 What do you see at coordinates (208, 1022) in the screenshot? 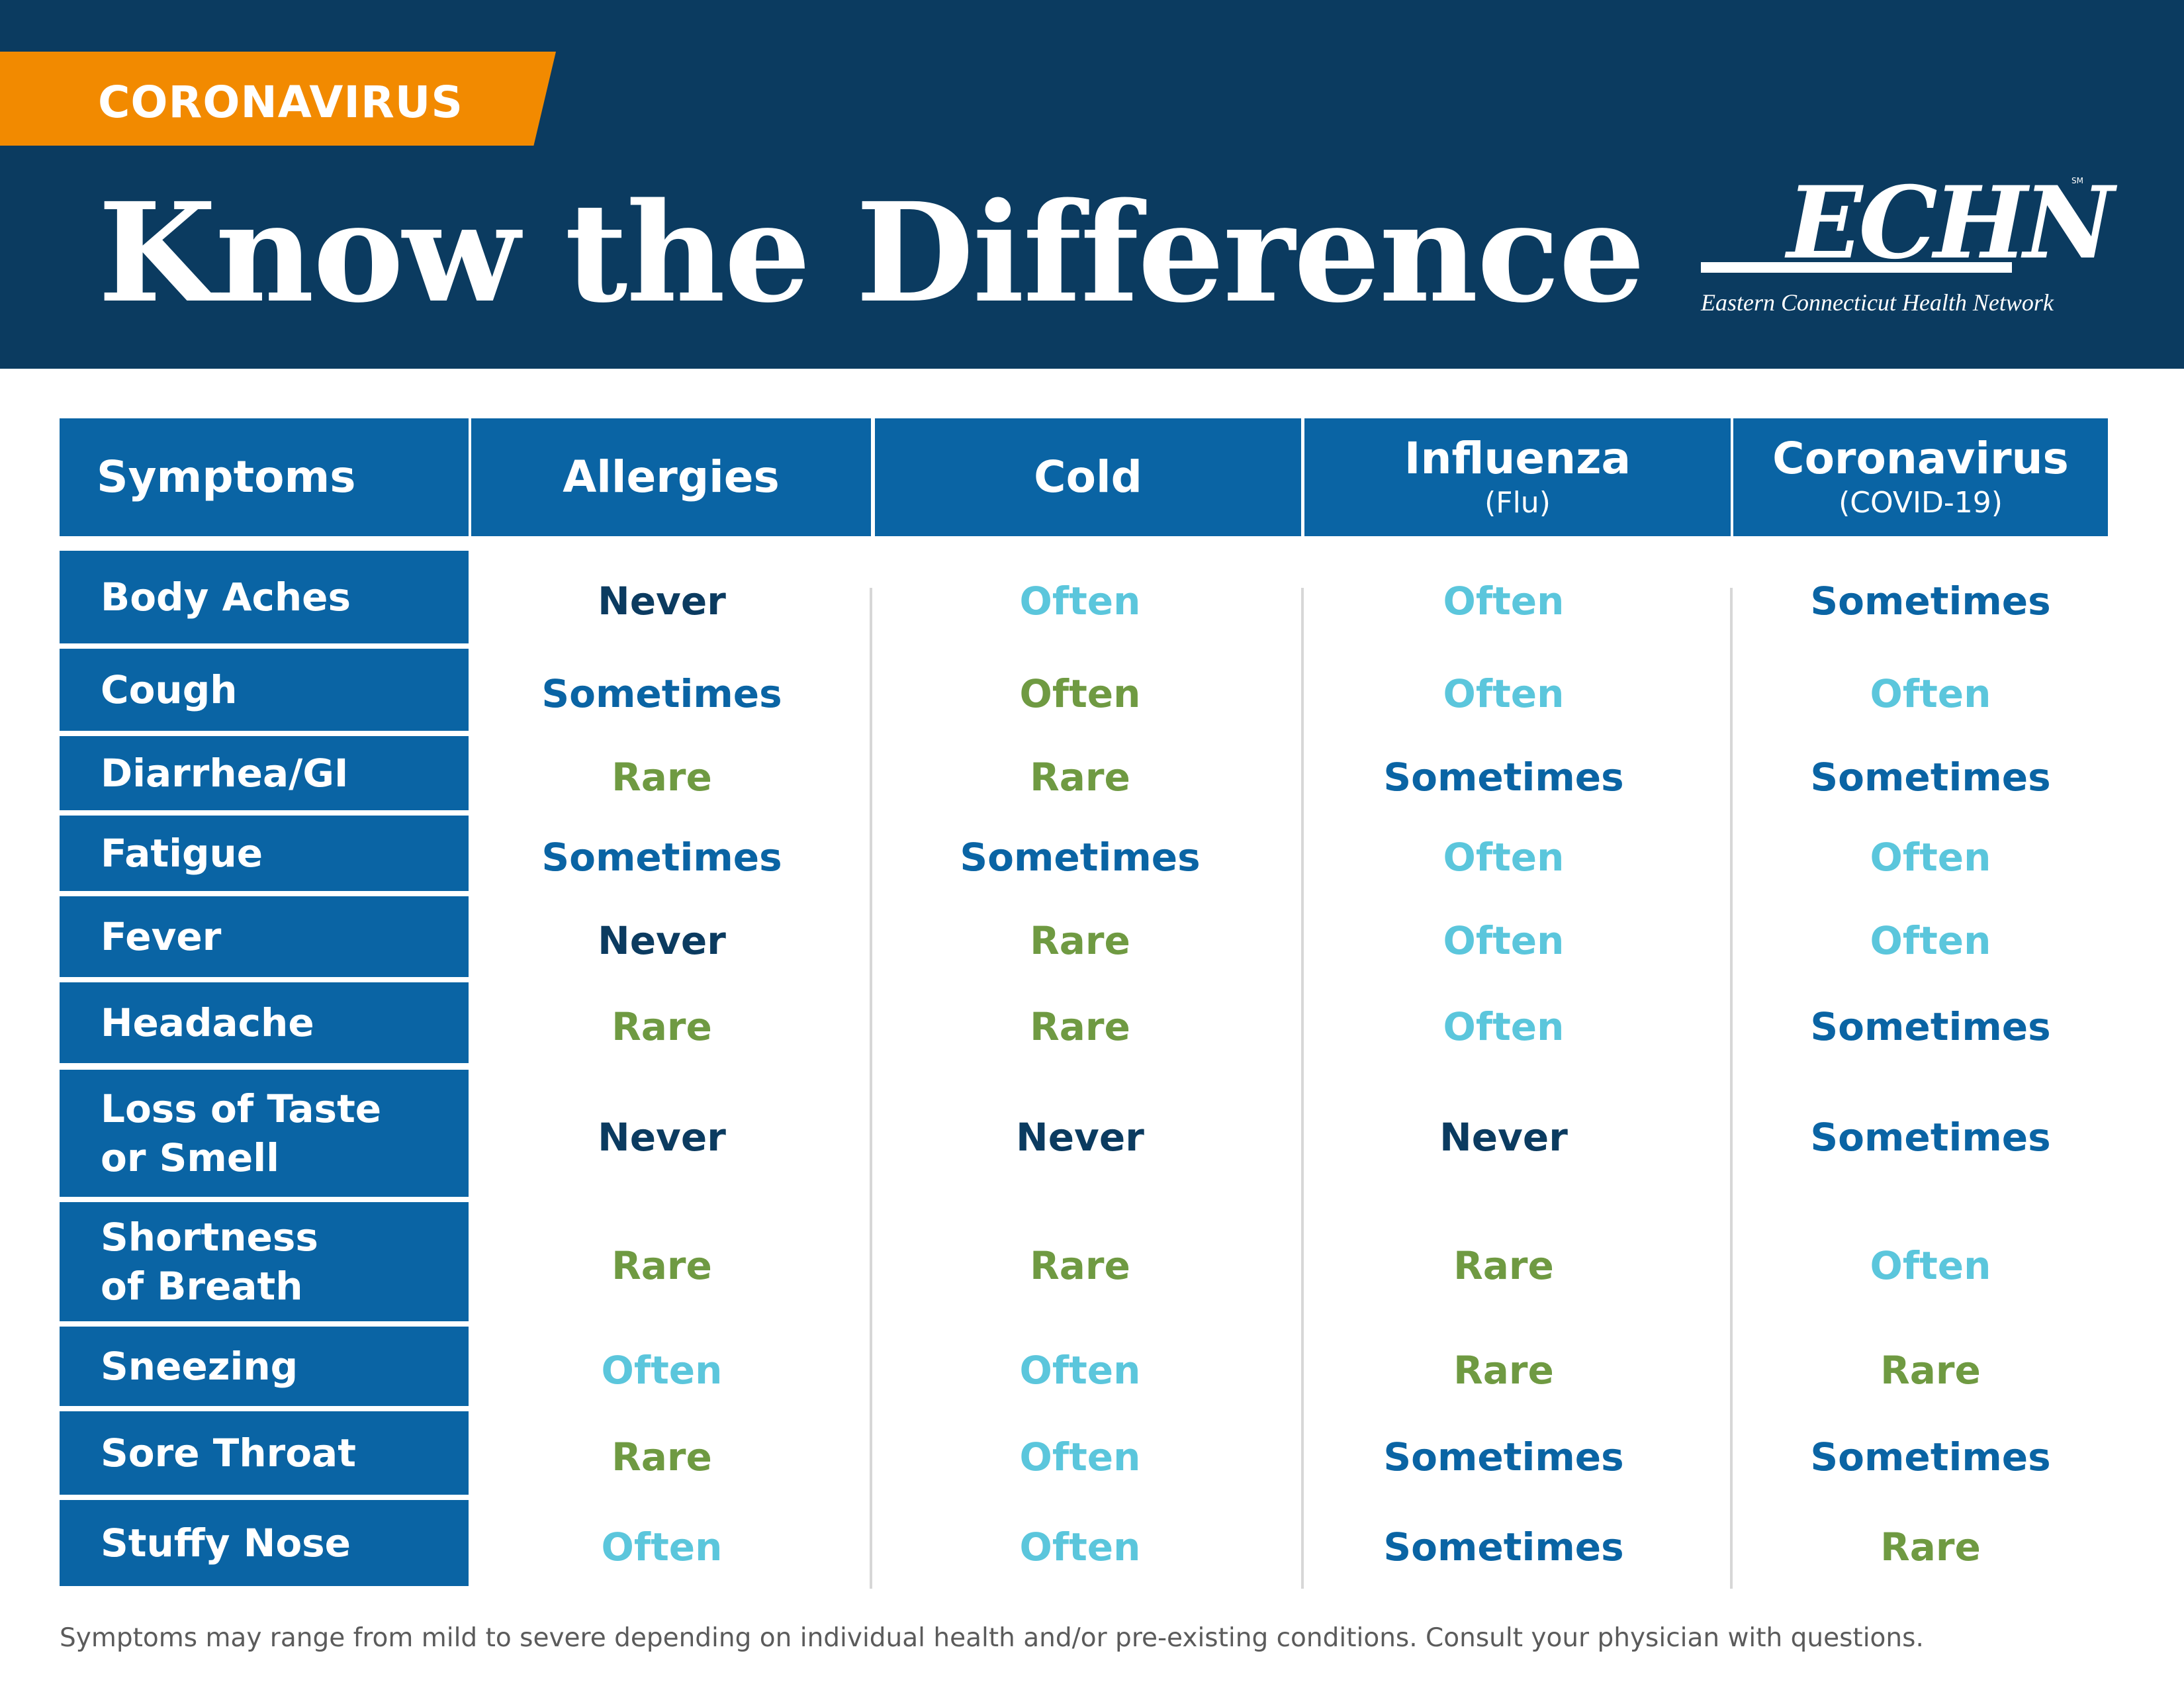
I see `symptom-label-text: Headache` at bounding box center [208, 1022].